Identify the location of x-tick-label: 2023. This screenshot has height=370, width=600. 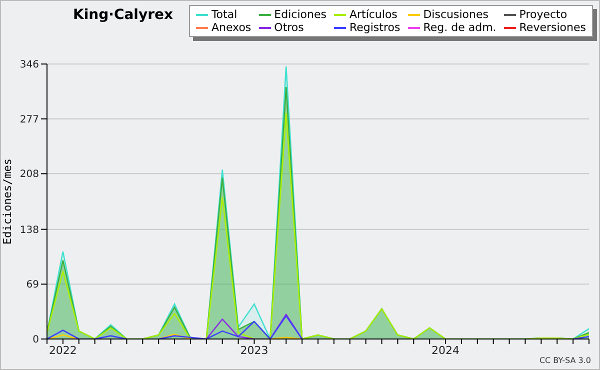
(254, 350).